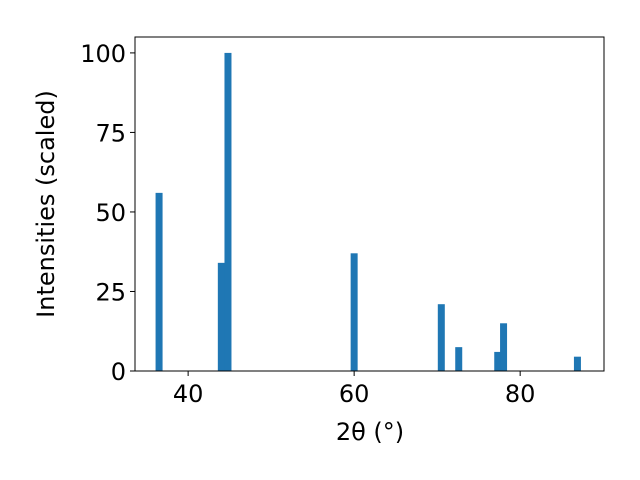 The image size is (640, 480). I want to click on x-tick-label: 60, so click(354, 394).